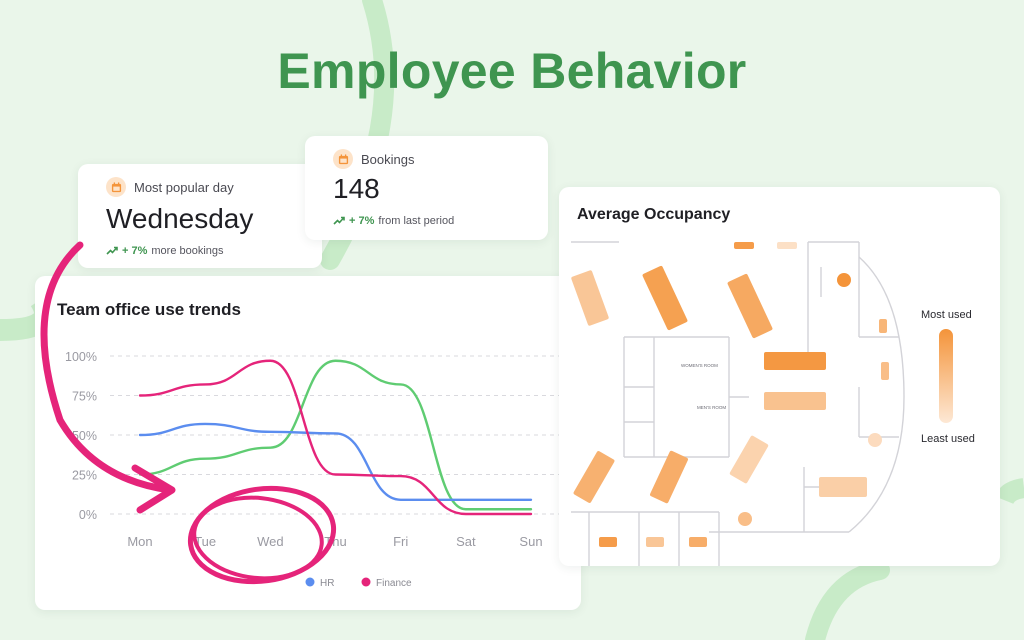 The height and width of the screenshot is (640, 1024). I want to click on x-tick-label: Tue, so click(205, 541).